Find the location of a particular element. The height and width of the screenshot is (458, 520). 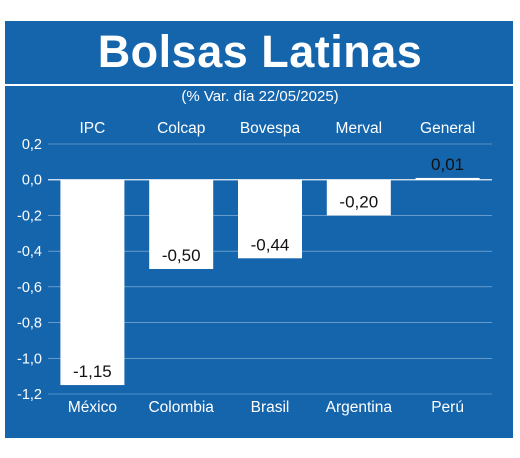

y-tick-label: -0,6 is located at coordinates (29, 288).